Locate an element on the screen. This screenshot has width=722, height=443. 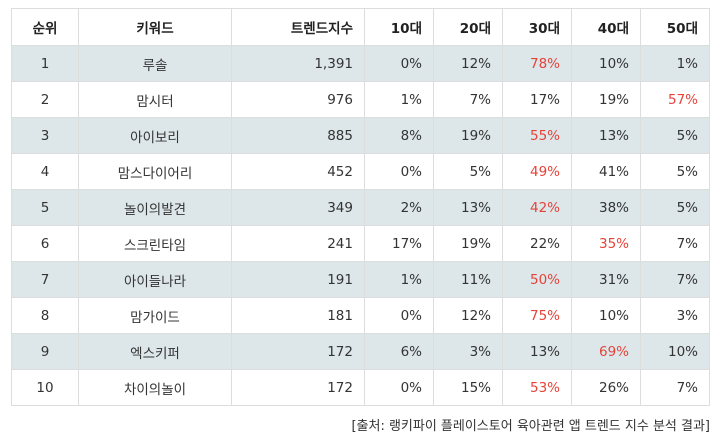
table-header-row: 순위 키워드 트렌드지수 10대 20대 30대 40대 50대 is located at coordinates (360, 27).